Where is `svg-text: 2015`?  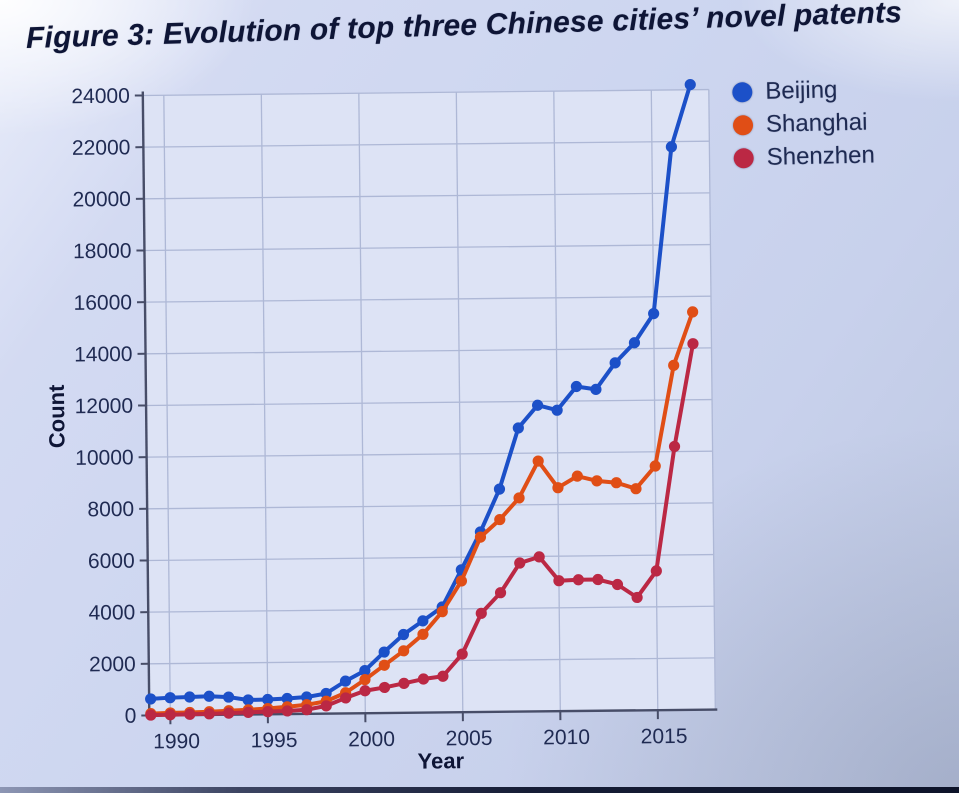
svg-text: 2015 is located at coordinates (664, 736).